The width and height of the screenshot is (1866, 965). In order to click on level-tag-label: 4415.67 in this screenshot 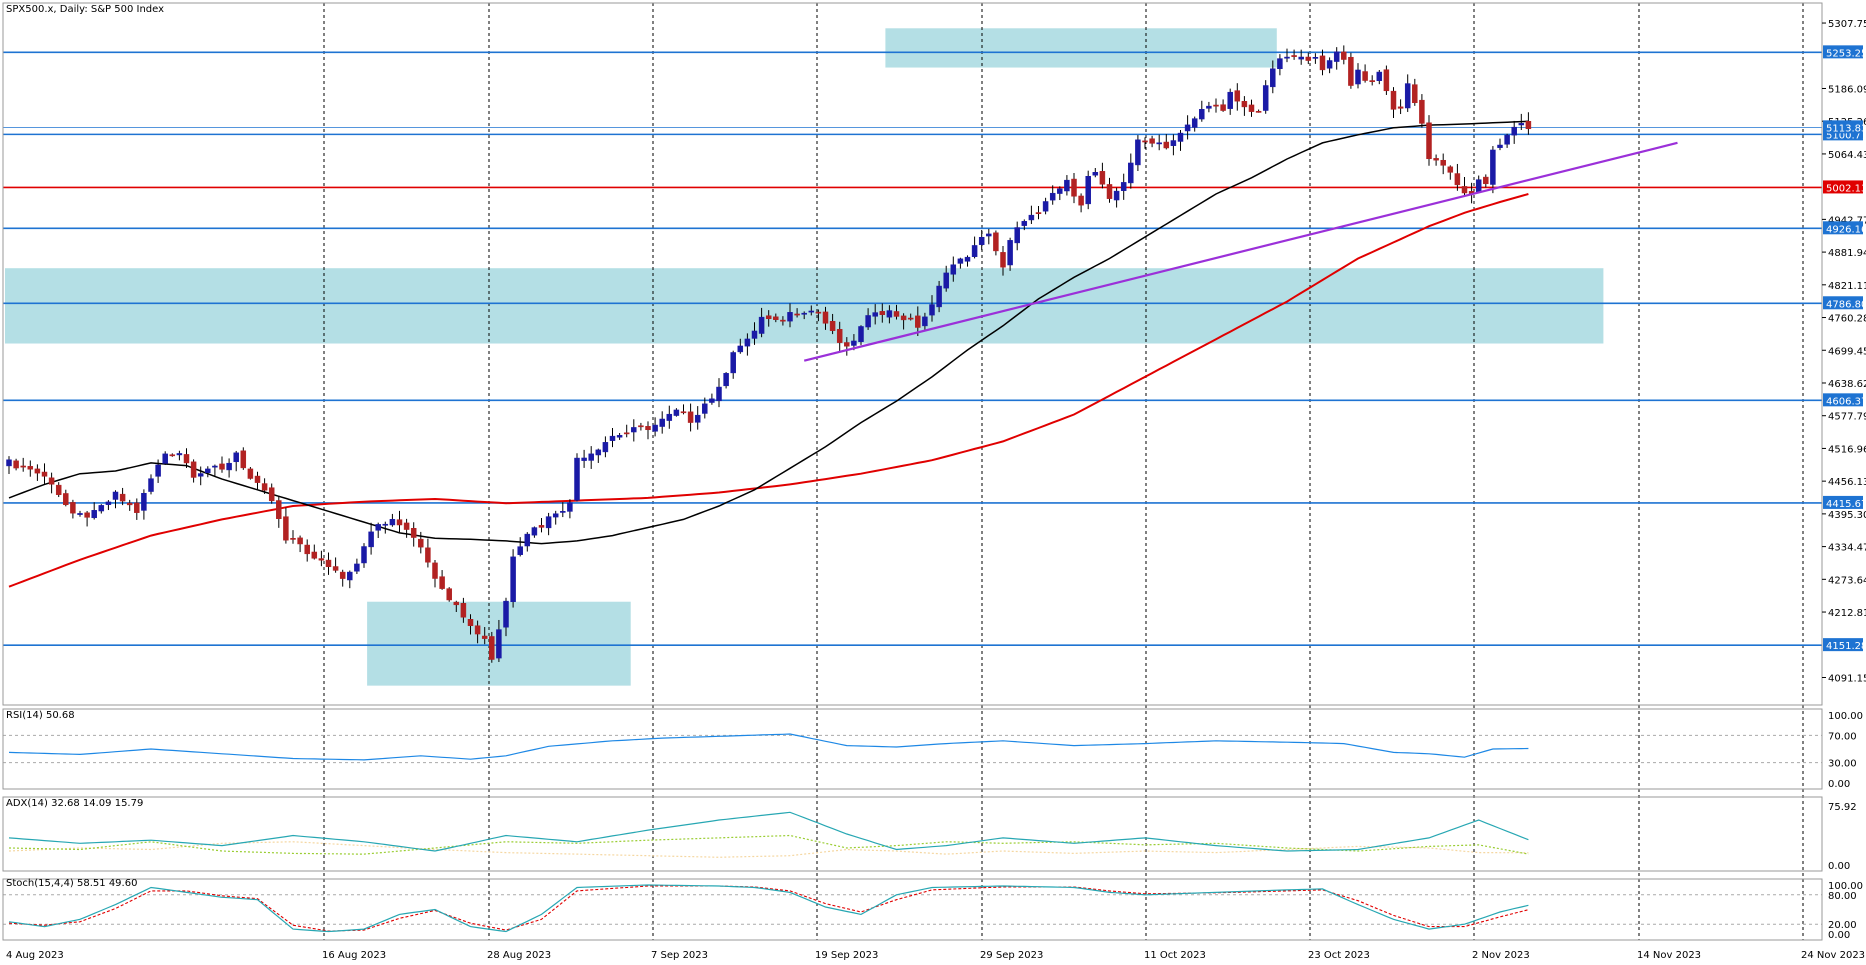, I will do `click(1846, 504)`.